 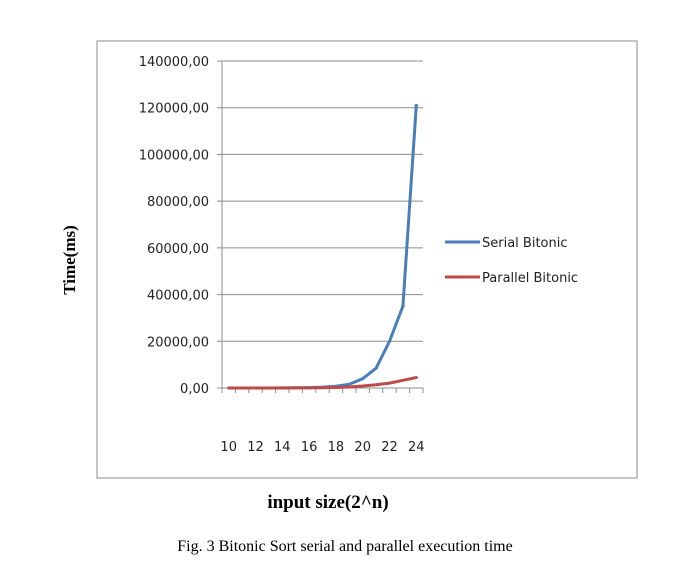 I want to click on y-tick-label-1: 20000,00, so click(x=178, y=342).